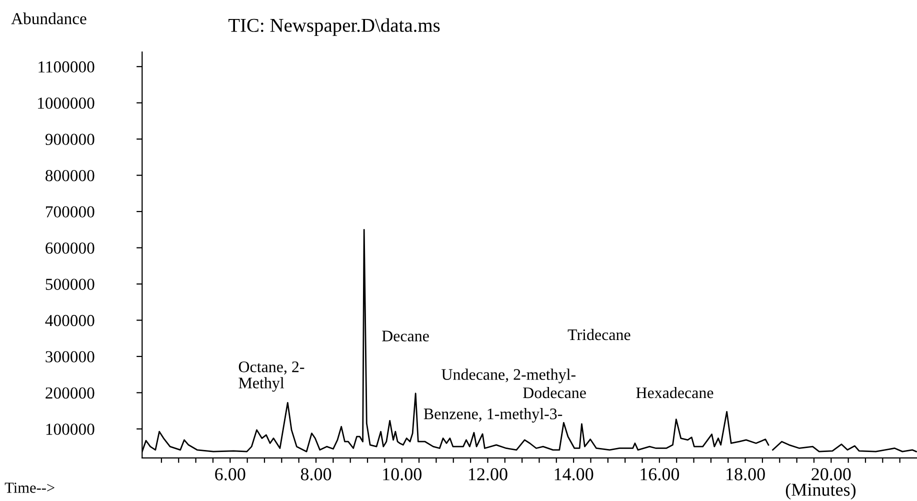 This screenshot has height=501, width=917. Describe the element at coordinates (675, 392) in the screenshot. I see `annotation: Hexadecane` at that location.